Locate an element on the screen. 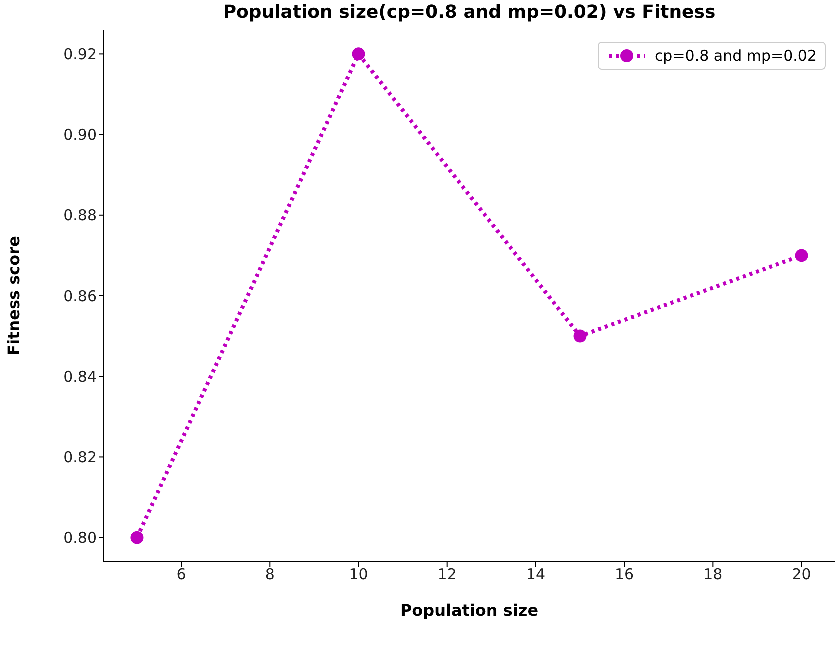  y-tick-label: 0.88 is located at coordinates (80, 215).